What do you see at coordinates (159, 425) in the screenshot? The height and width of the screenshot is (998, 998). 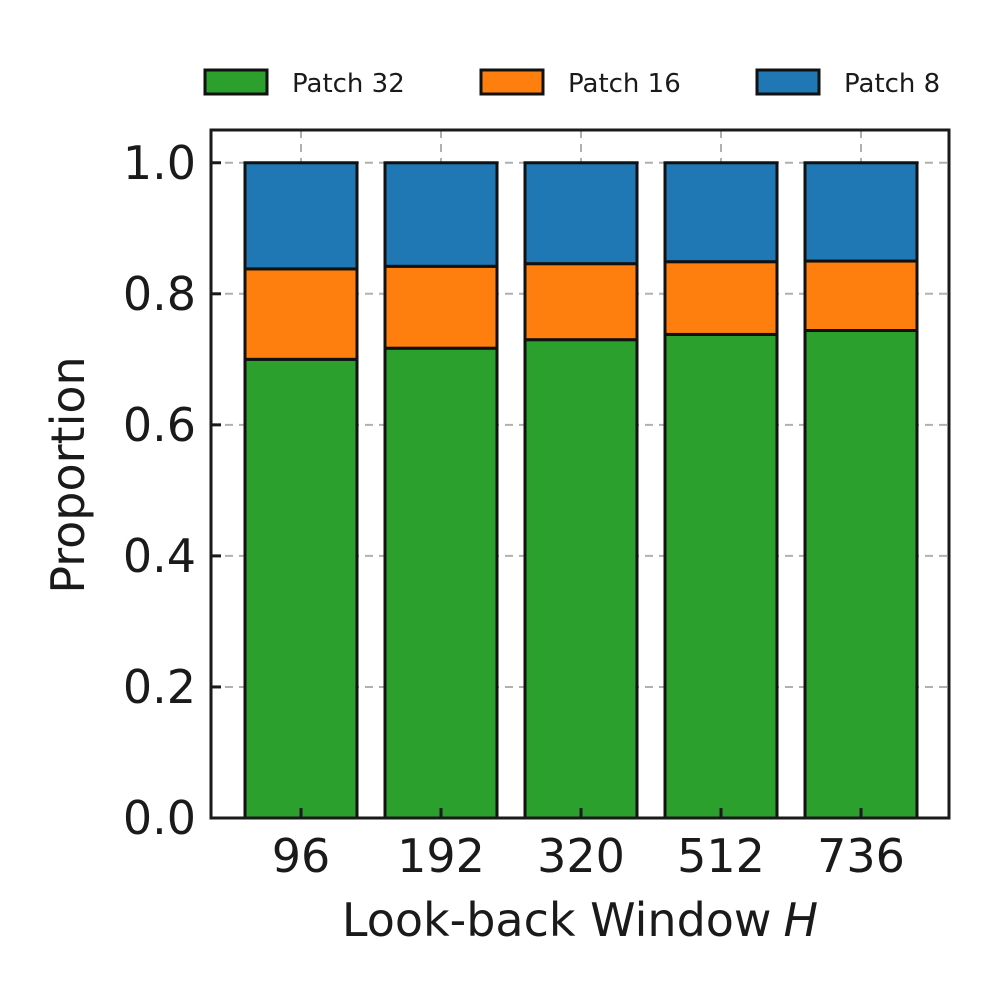 I see `y-tick-label: 0.6` at bounding box center [159, 425].